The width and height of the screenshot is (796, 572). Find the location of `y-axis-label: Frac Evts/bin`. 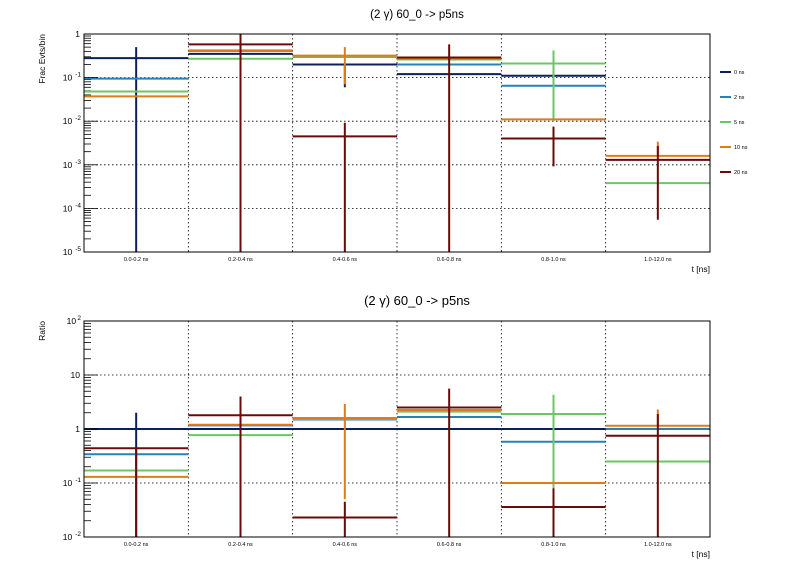

y-axis-label: Frac Evts/bin is located at coordinates (42, 59).